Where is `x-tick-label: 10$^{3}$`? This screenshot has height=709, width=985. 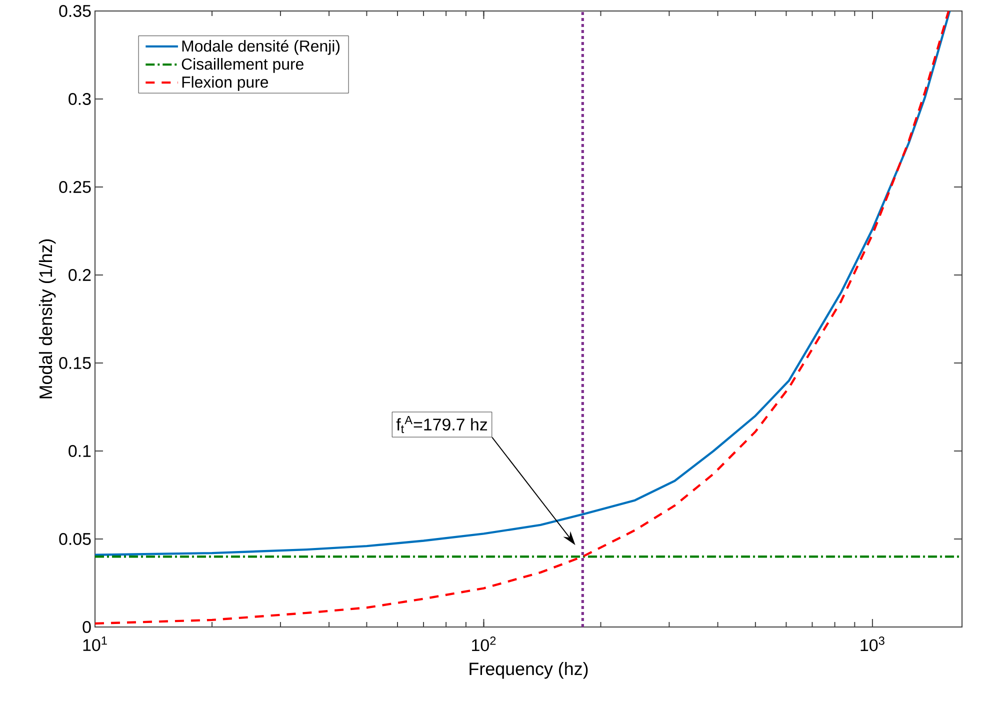
x-tick-label: 10$^{3}$ is located at coordinates (872, 644).